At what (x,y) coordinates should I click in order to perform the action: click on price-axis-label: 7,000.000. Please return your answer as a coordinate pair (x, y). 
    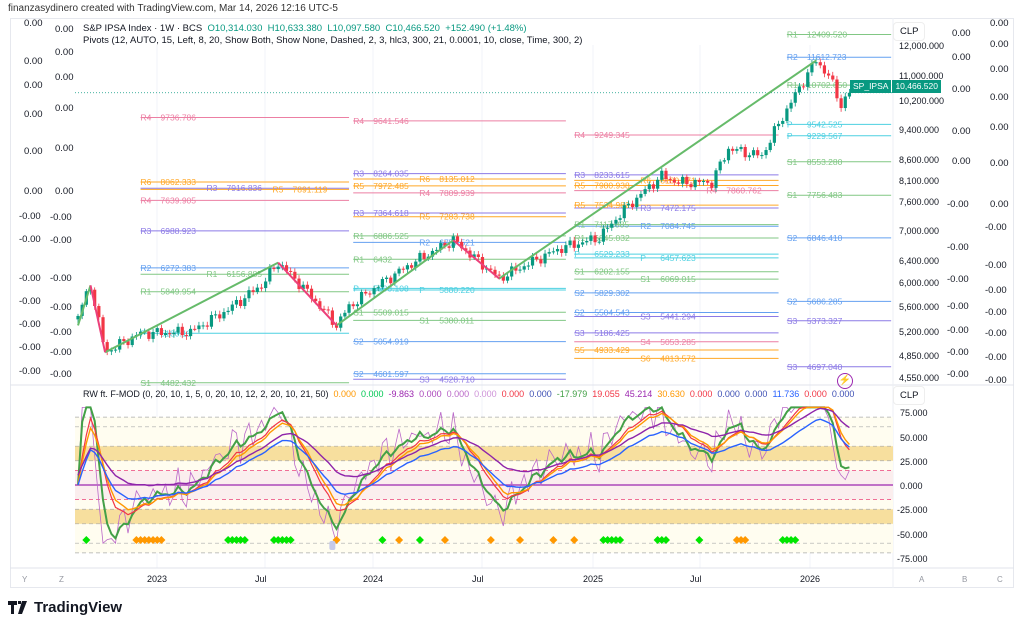
    Looking at the image, I should click on (919, 231).